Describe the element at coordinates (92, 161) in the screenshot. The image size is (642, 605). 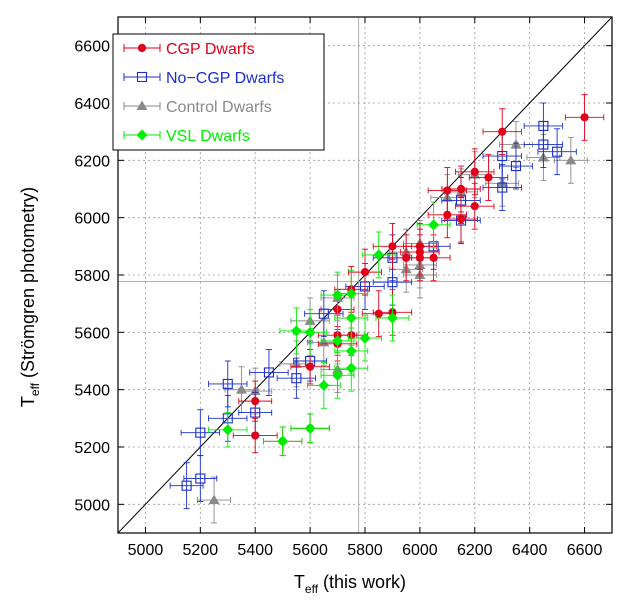
I see `y-tick-label: 6200` at that location.